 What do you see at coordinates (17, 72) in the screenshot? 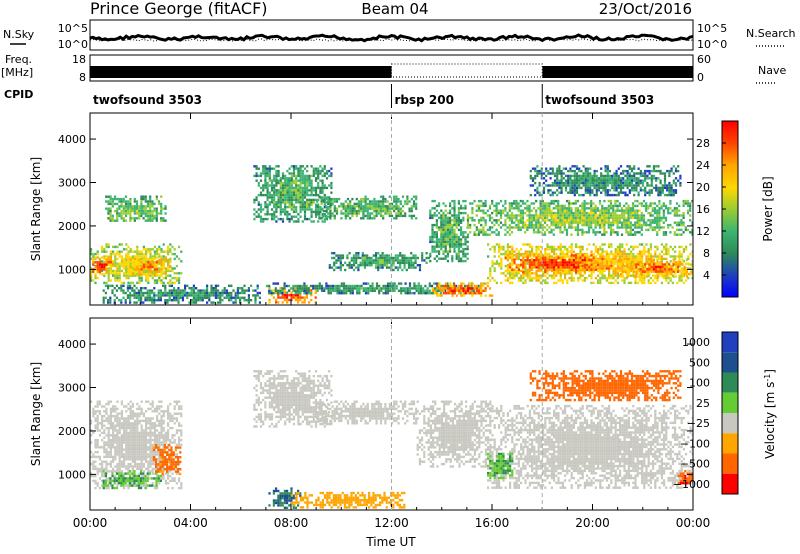
I see `freq-unit: [MHz]` at bounding box center [17, 72].